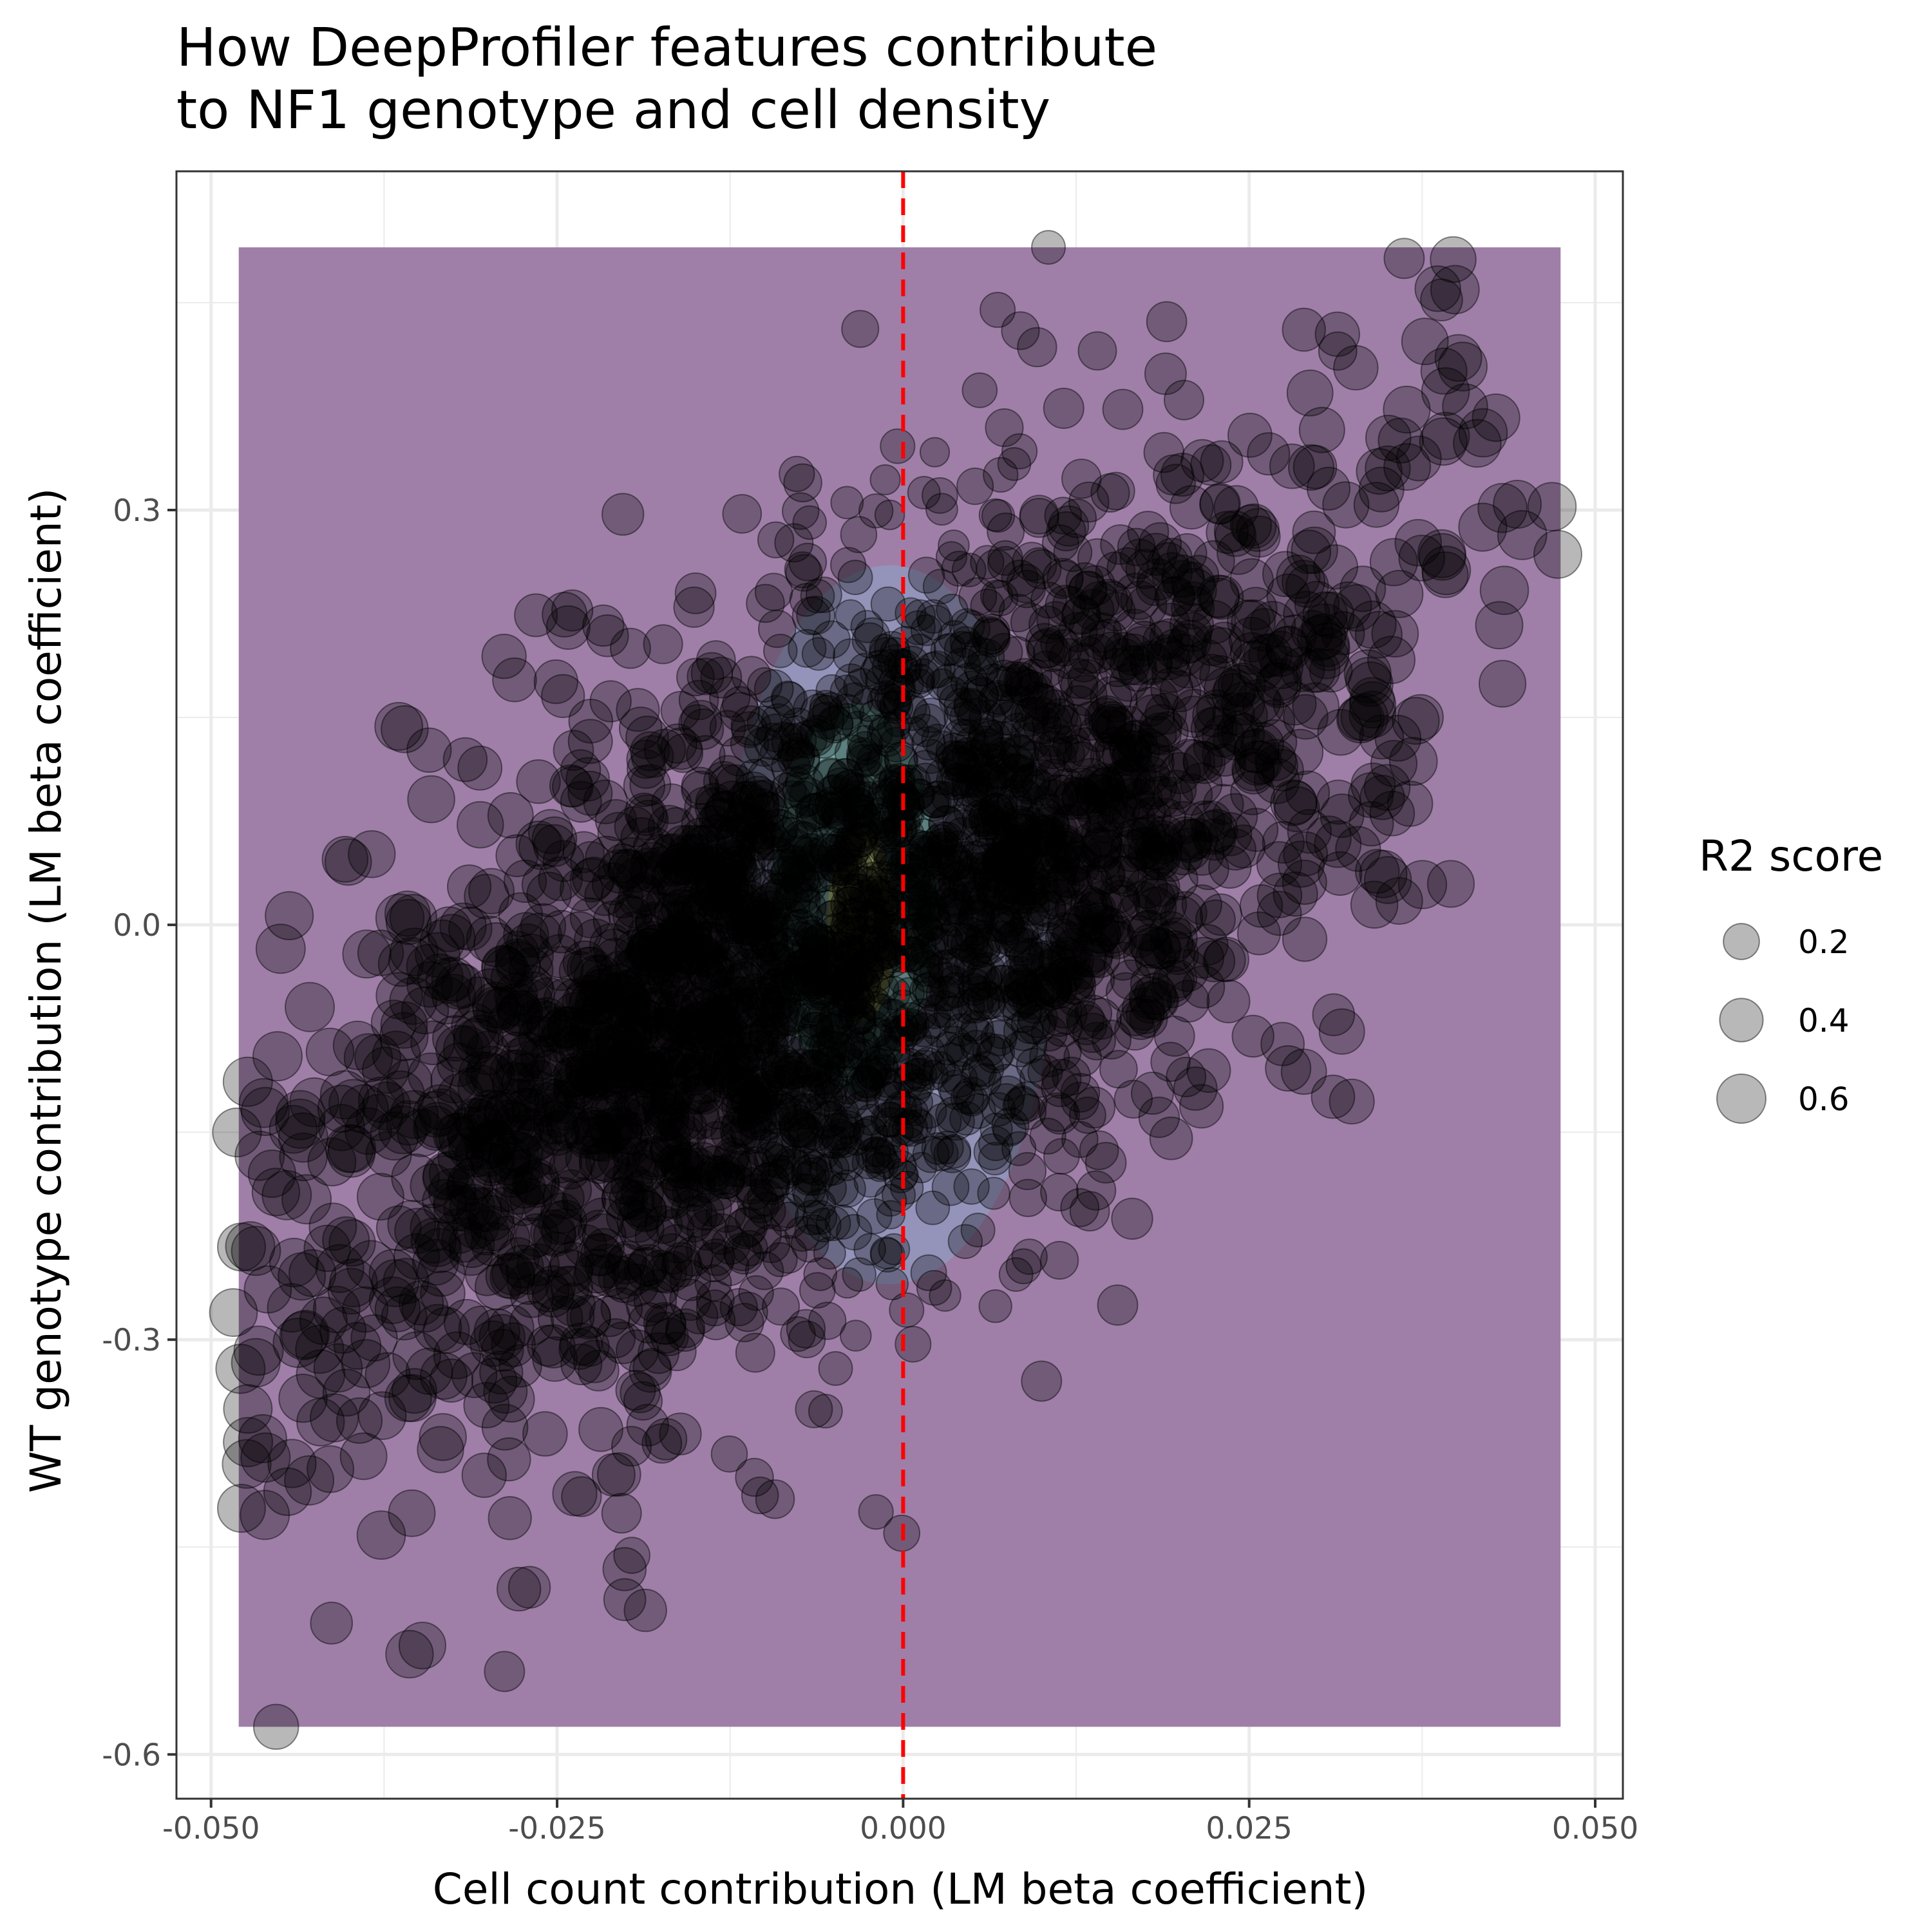 This screenshot has height=1932, width=1932. I want to click on chart-title-line-2: to NF1 genotype and cell density, so click(613, 111).